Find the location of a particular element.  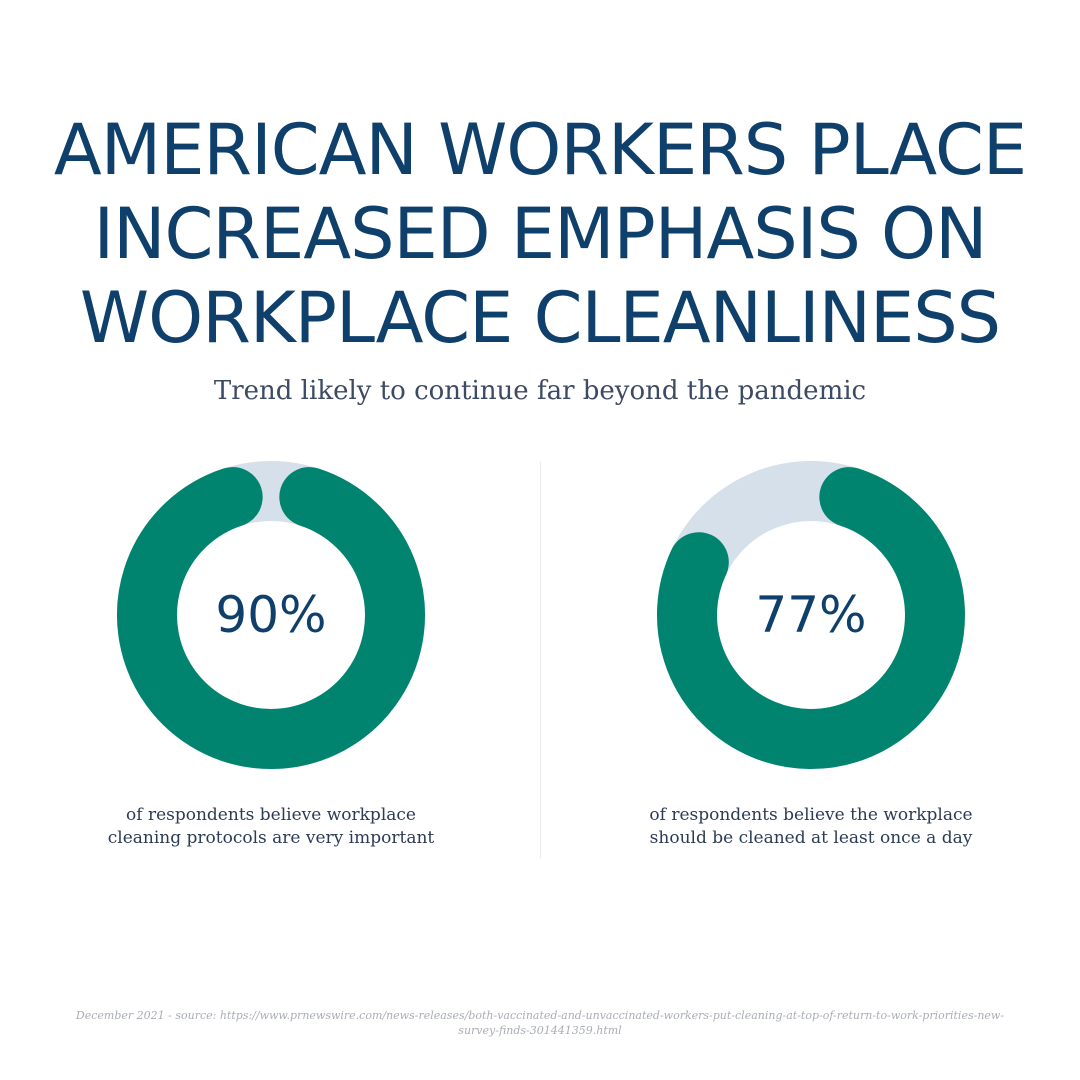

donut-chart-daily-cleaning: 77% is located at coordinates (811, 615).